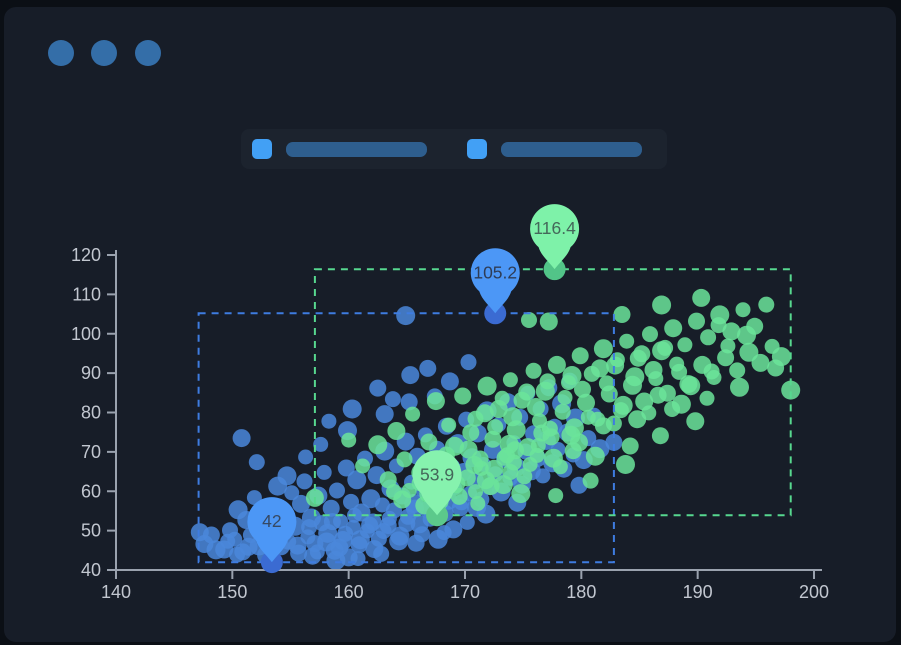  I want to click on annotation-42: 42, so click(272, 535).